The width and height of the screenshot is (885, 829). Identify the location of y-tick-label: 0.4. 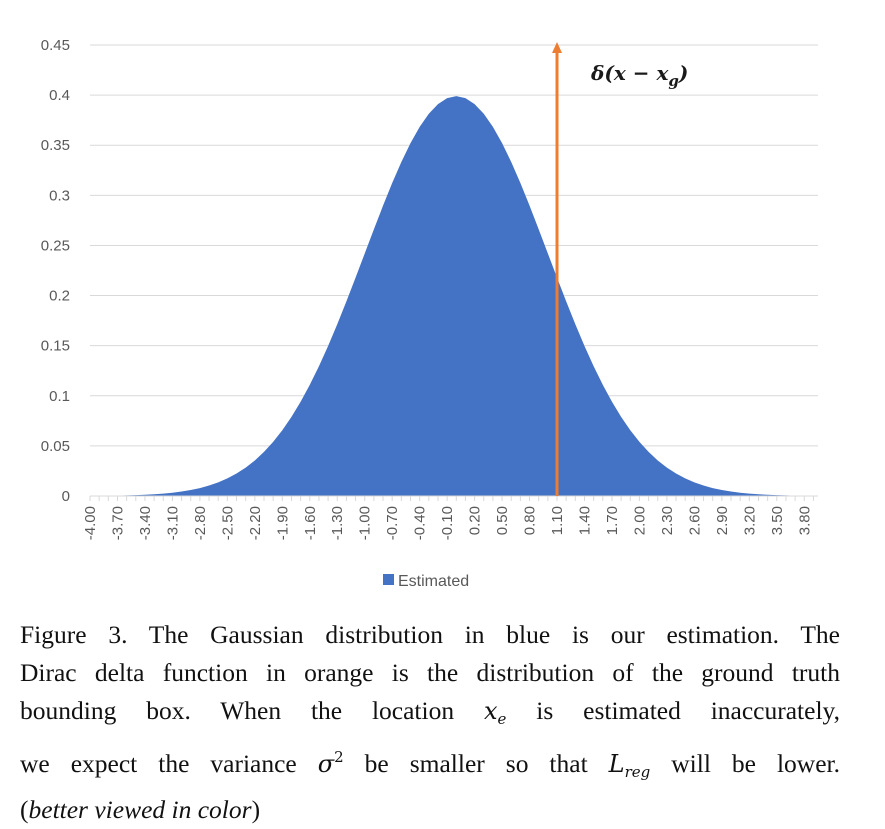
(59, 95).